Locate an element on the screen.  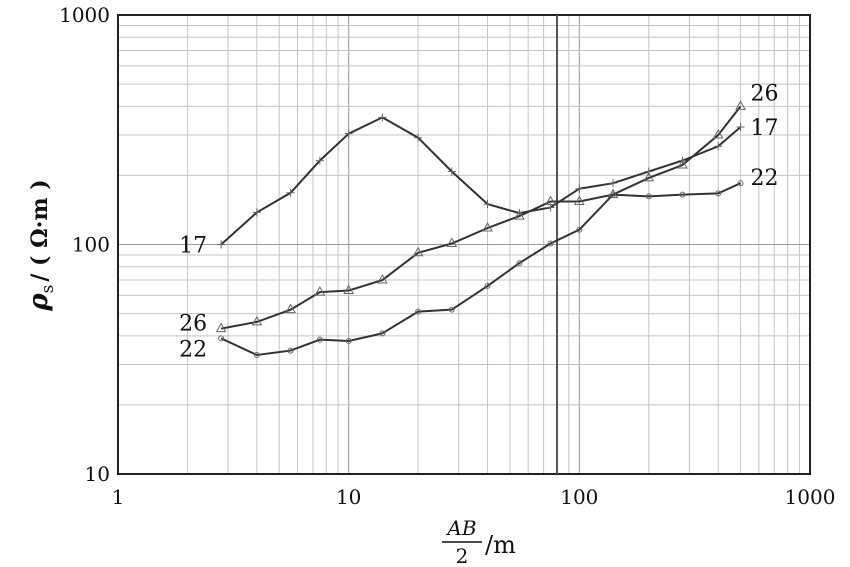
series-line is located at coordinates (481, 181).